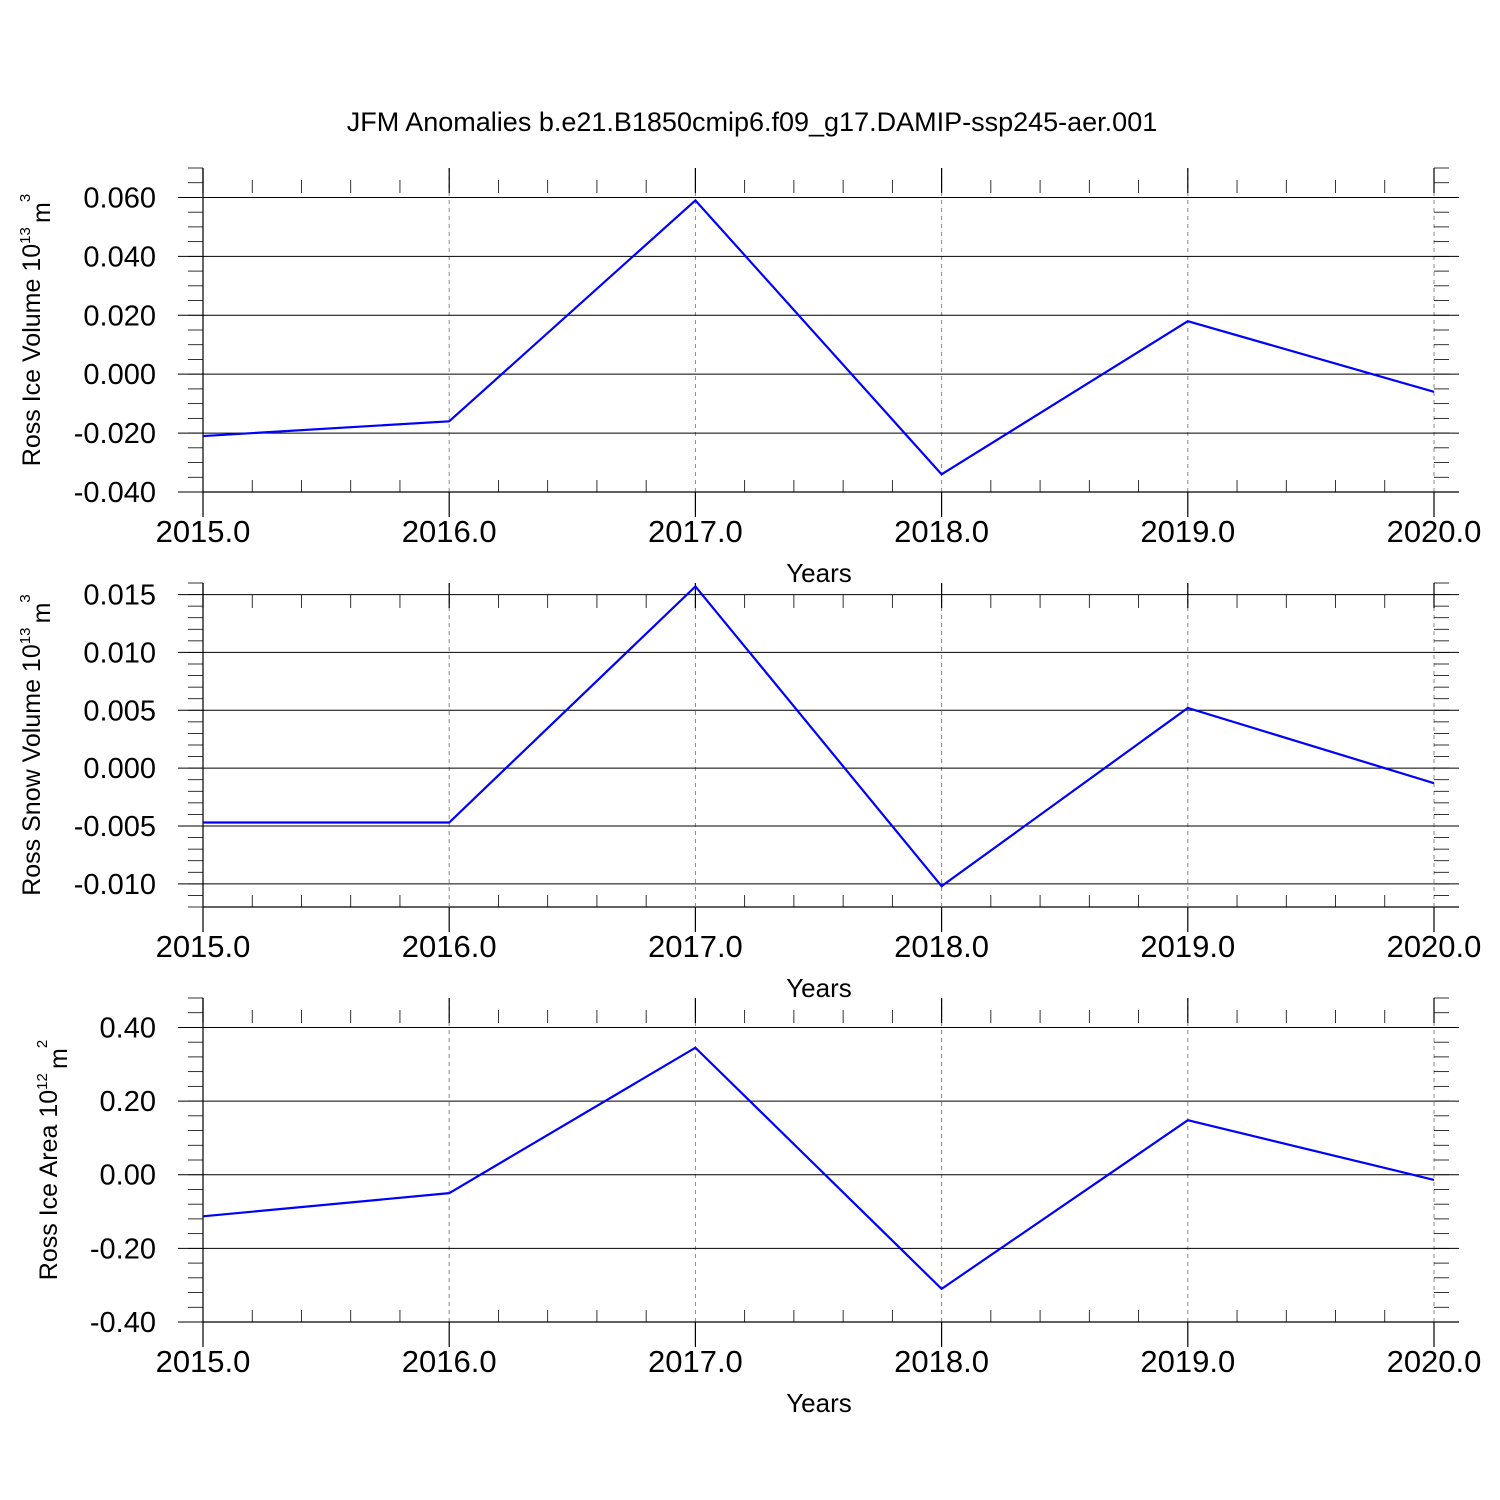  I want to click on y-axis-label: Ross Snow Volume 1013 m3, so click(36, 745).